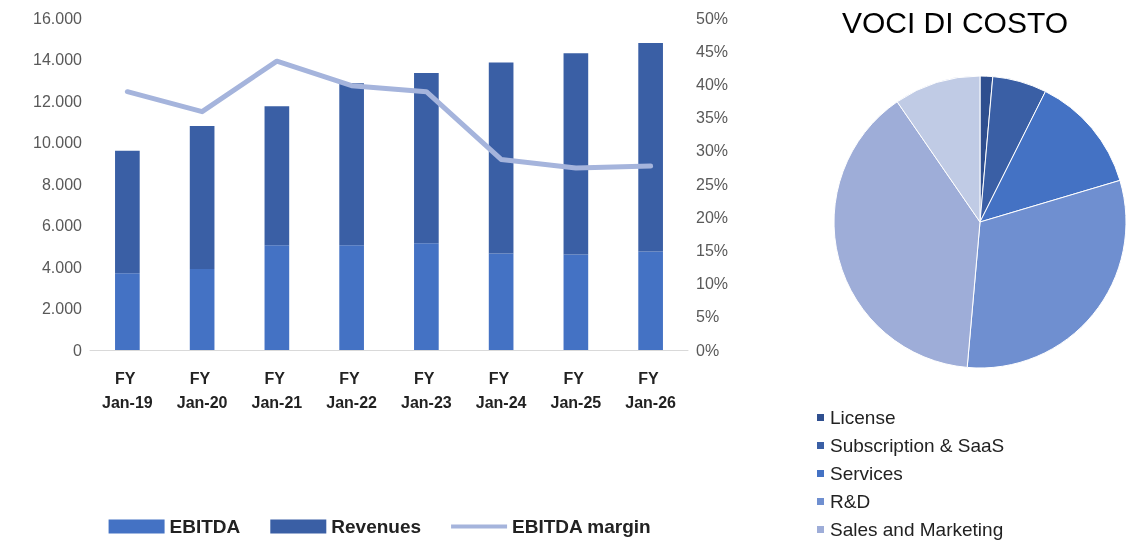  I want to click on x-tick-label: FY Jan-19, so click(127, 390).